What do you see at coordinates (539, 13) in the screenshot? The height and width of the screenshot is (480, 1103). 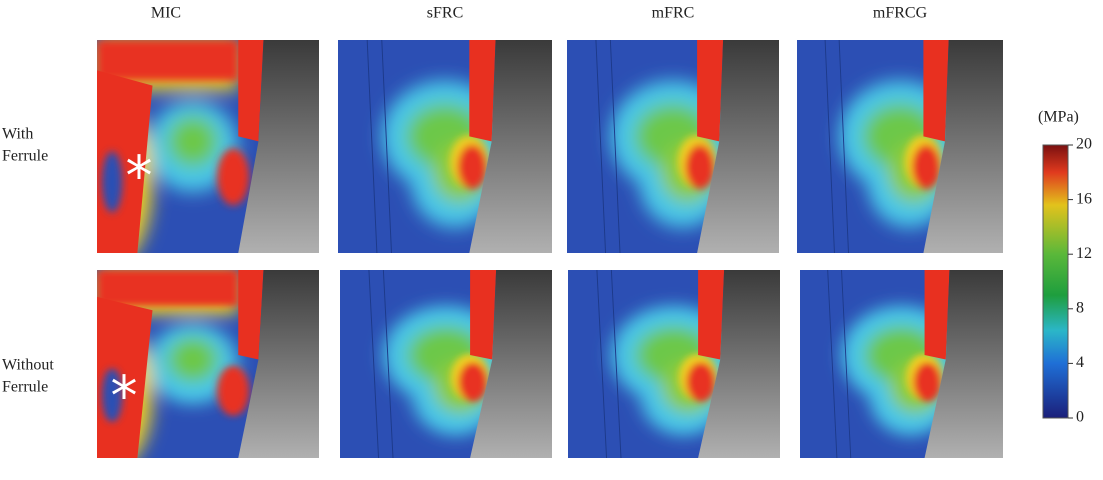 I see `column-headers: MIC sFRC mFRC mFRCG` at bounding box center [539, 13].